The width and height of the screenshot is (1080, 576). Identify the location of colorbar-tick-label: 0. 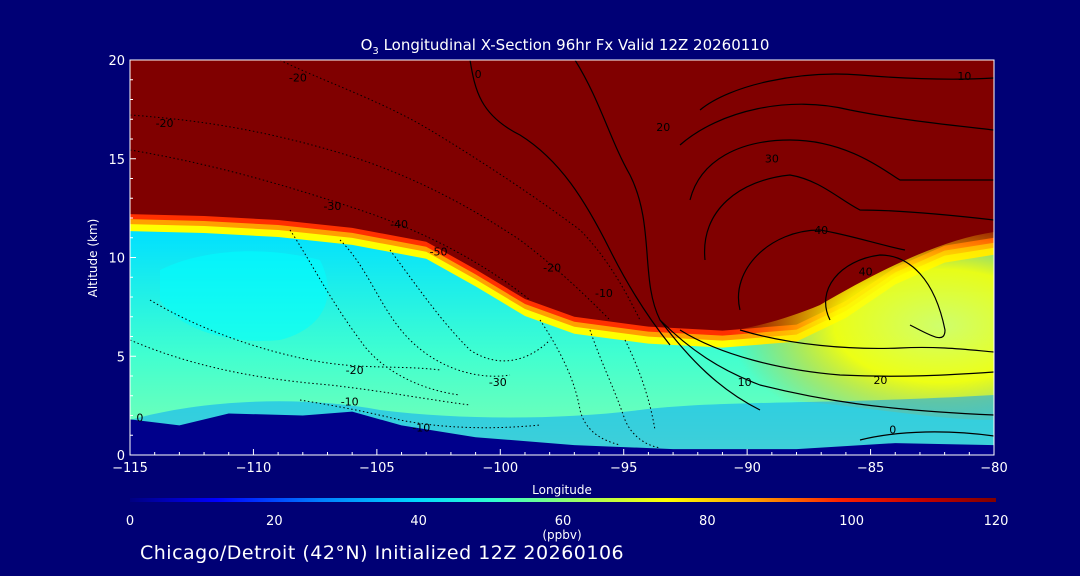
(130, 521).